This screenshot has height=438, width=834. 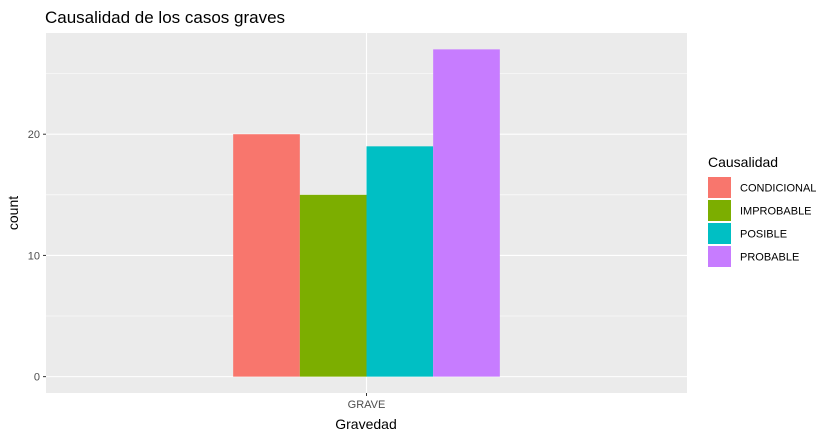 I want to click on legend-key-improbable, so click(x=719, y=210).